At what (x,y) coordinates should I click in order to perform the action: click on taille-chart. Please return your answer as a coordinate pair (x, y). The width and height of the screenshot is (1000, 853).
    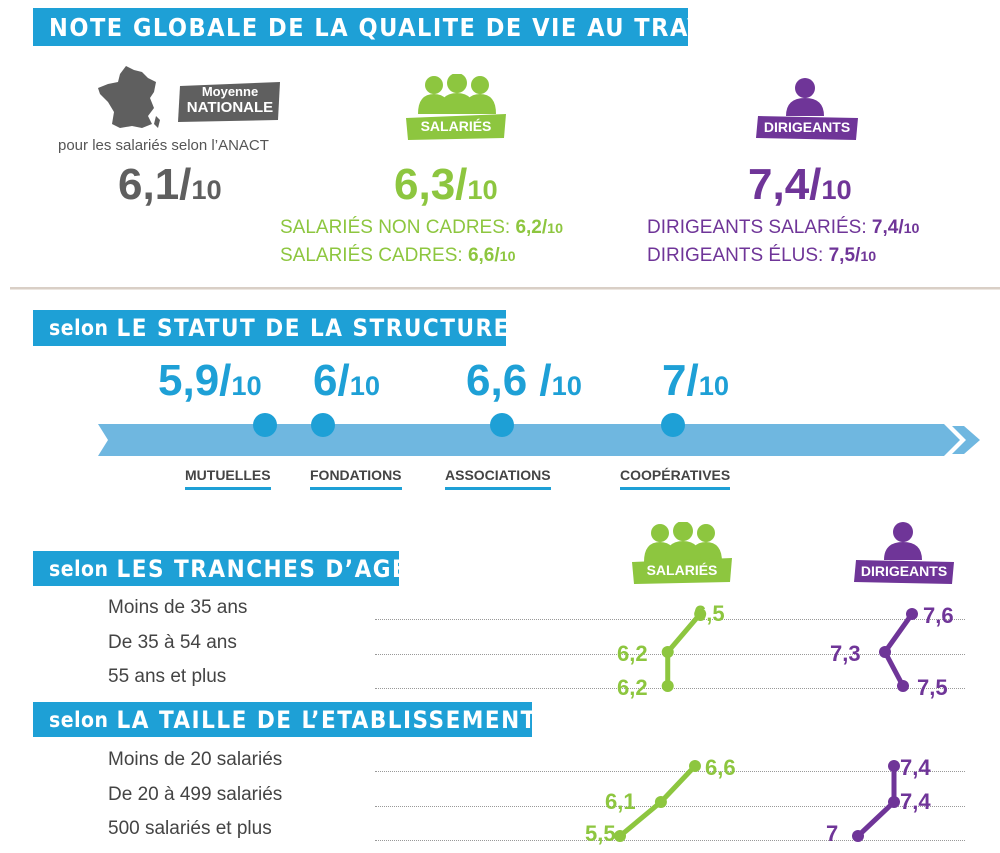
    Looking at the image, I should click on (757, 801).